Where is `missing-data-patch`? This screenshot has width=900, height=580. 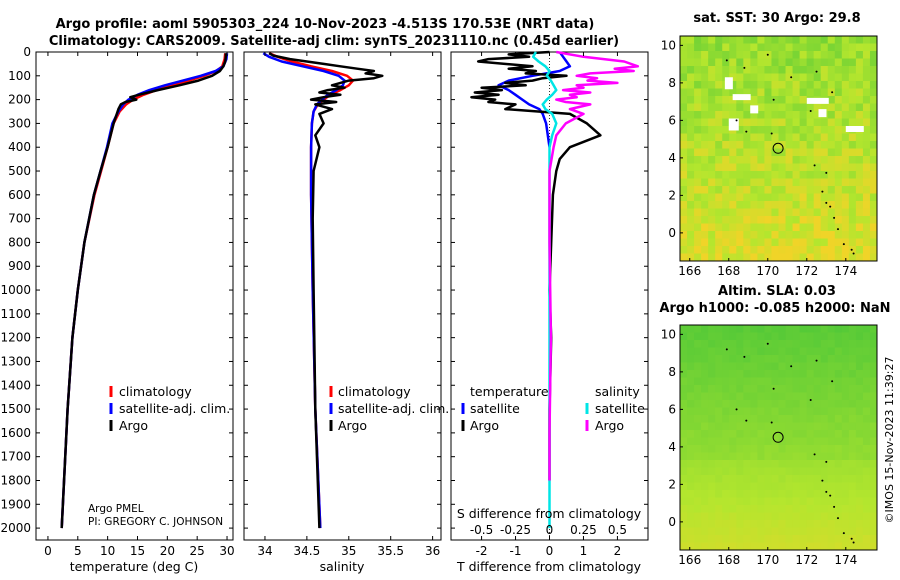 missing-data-patch is located at coordinates (854, 129).